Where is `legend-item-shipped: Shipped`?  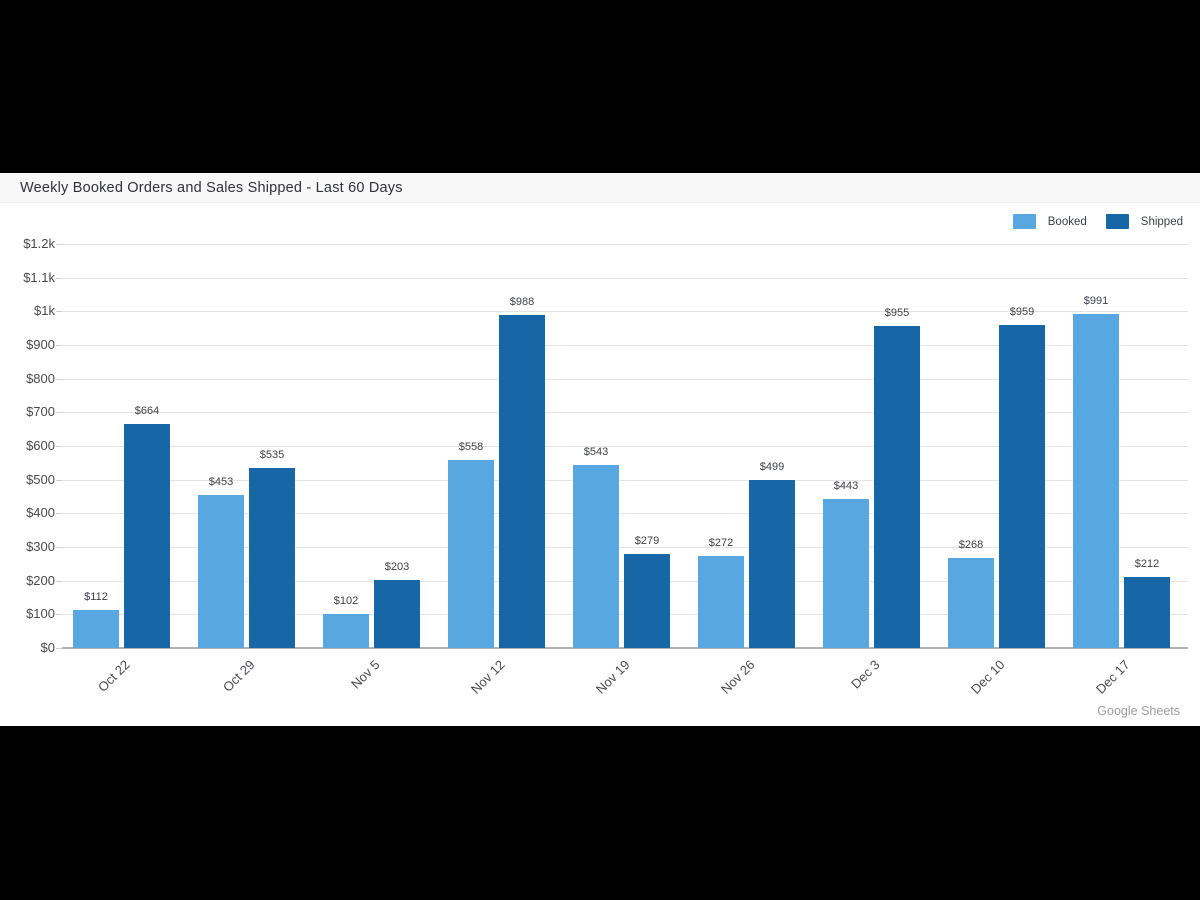 legend-item-shipped: Shipped is located at coordinates (1144, 221).